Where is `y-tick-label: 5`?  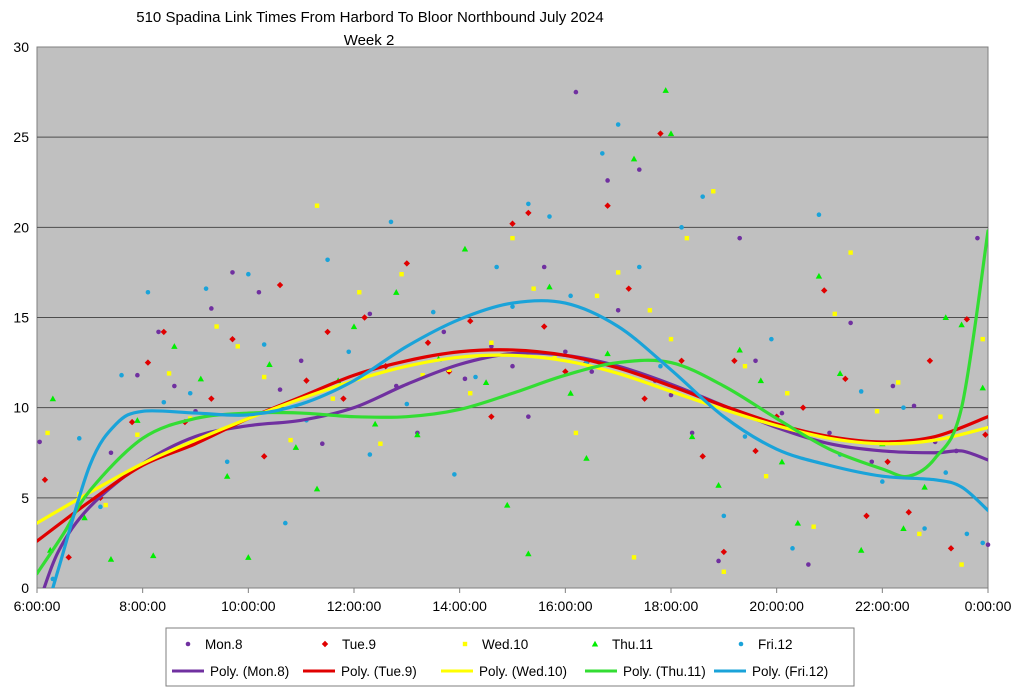 y-tick-label: 5 is located at coordinates (25, 498).